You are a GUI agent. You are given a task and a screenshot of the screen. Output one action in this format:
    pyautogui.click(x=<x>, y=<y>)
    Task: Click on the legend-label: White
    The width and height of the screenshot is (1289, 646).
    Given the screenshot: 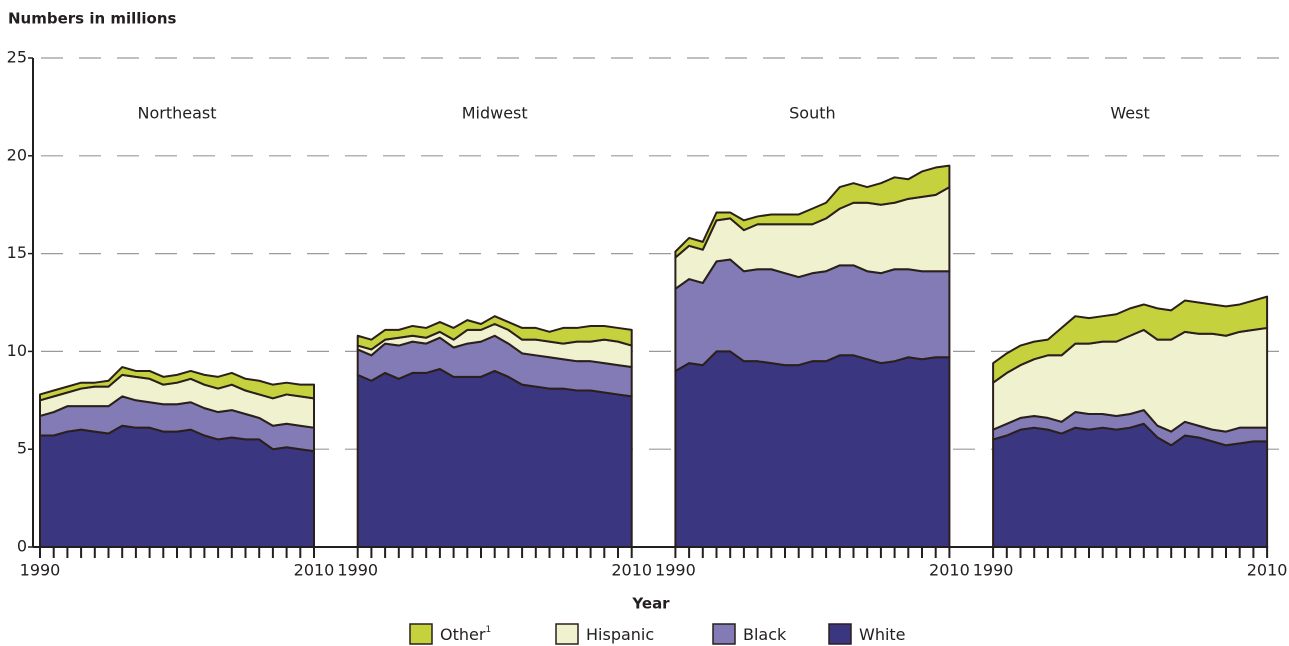 What is the action you would take?
    pyautogui.click(x=882, y=634)
    